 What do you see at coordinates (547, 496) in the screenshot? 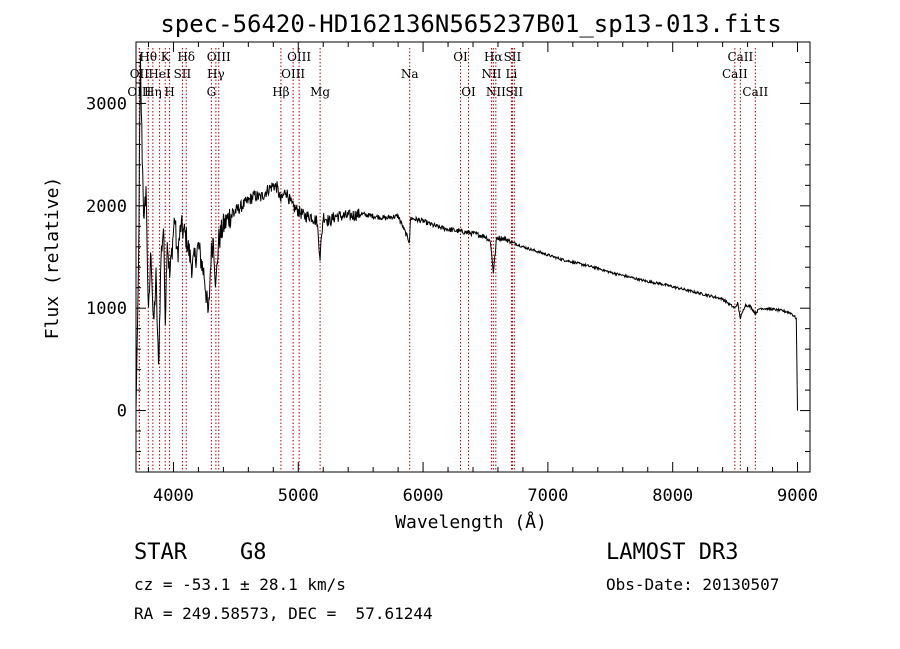
I see `x-tick-label: 7000` at bounding box center [547, 496].